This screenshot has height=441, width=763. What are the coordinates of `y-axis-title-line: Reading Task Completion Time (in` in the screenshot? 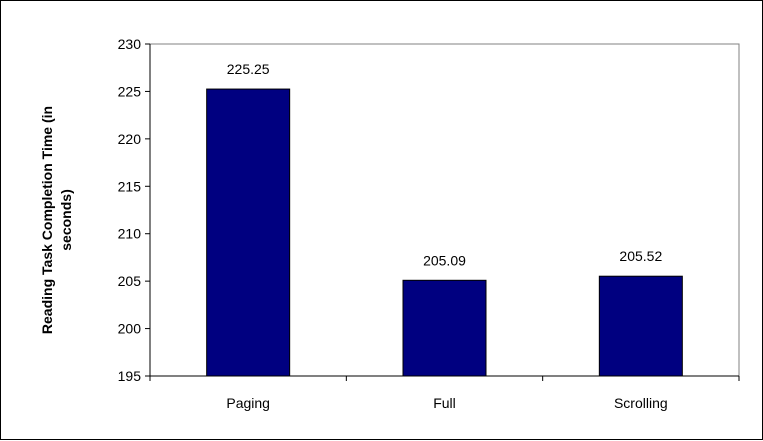 It's located at (47, 220).